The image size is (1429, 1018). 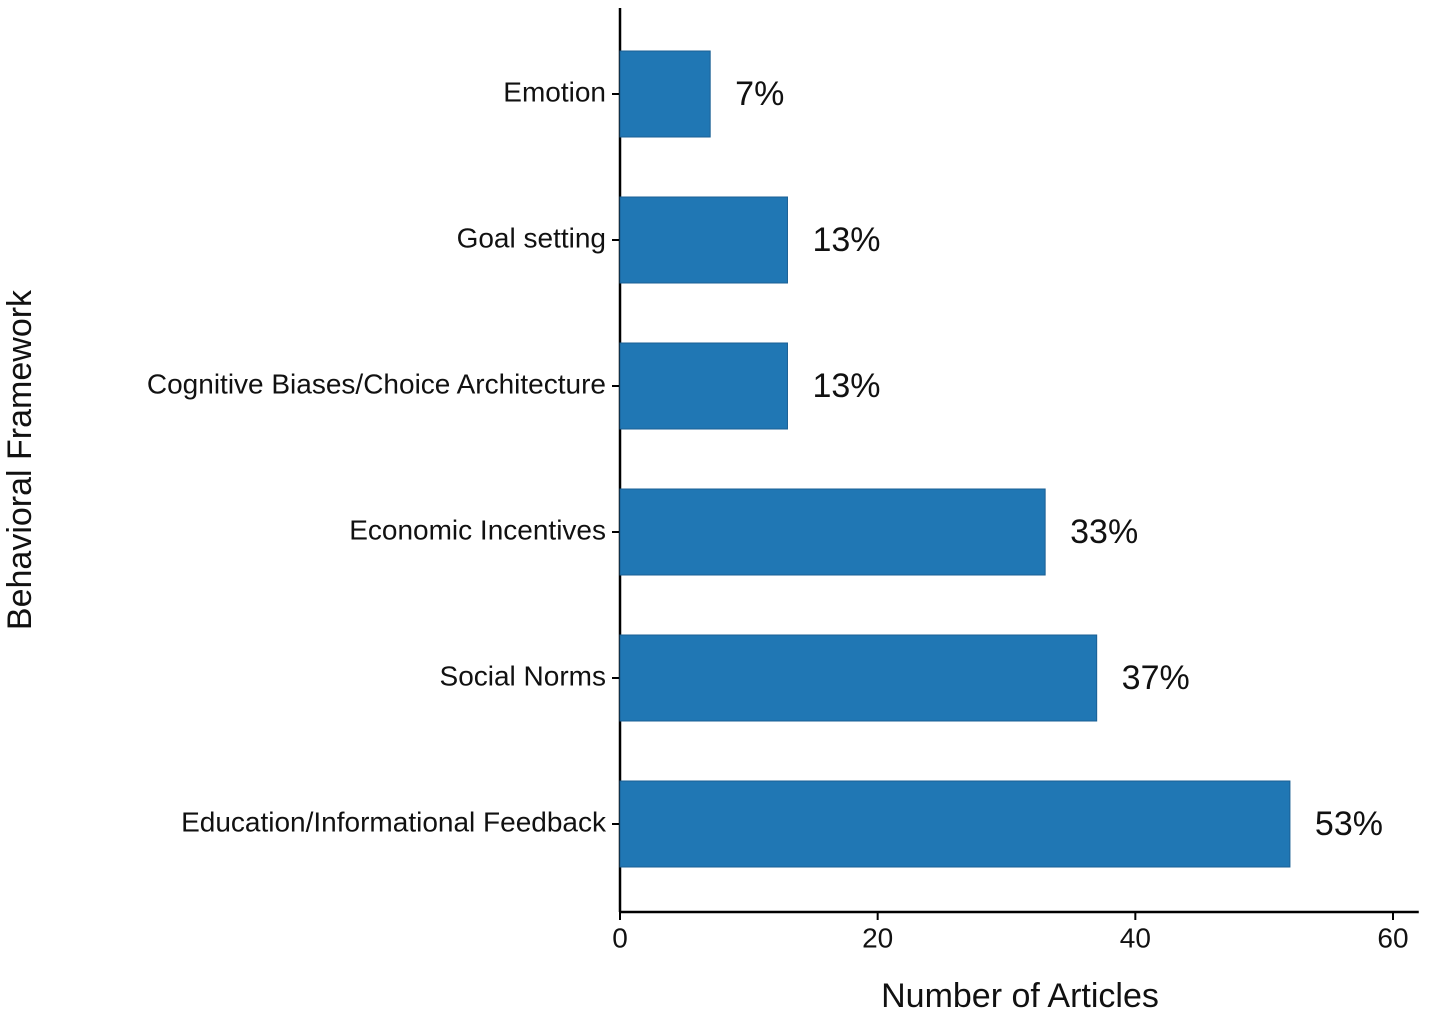 What do you see at coordinates (394, 821) in the screenshot?
I see `y-tick-label: Education/Informational Feedback` at bounding box center [394, 821].